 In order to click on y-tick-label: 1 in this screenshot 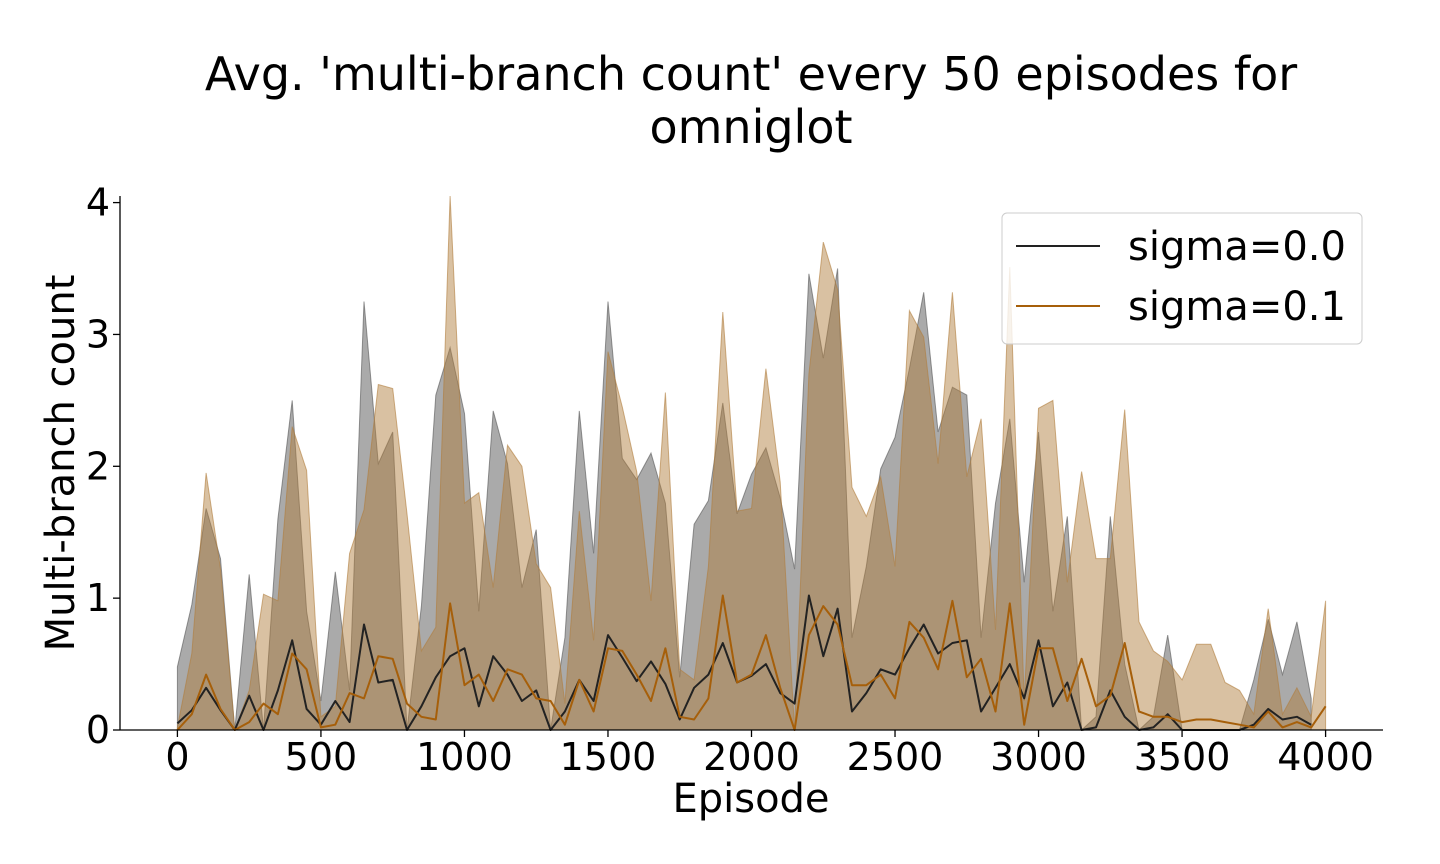, I will do `click(98, 598)`.